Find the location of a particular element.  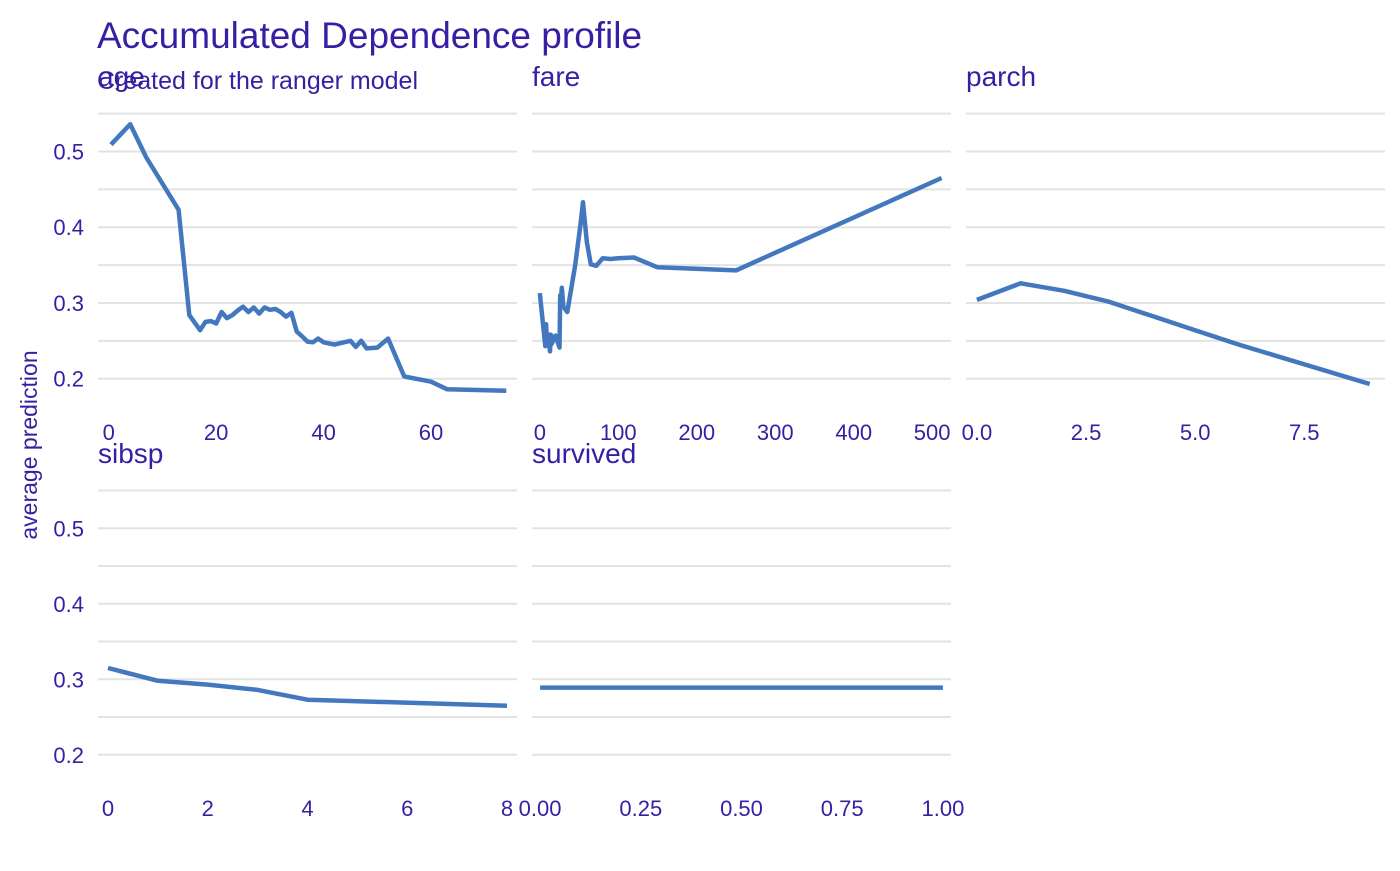

strip-label-fare: fare is located at coordinates (556, 76).